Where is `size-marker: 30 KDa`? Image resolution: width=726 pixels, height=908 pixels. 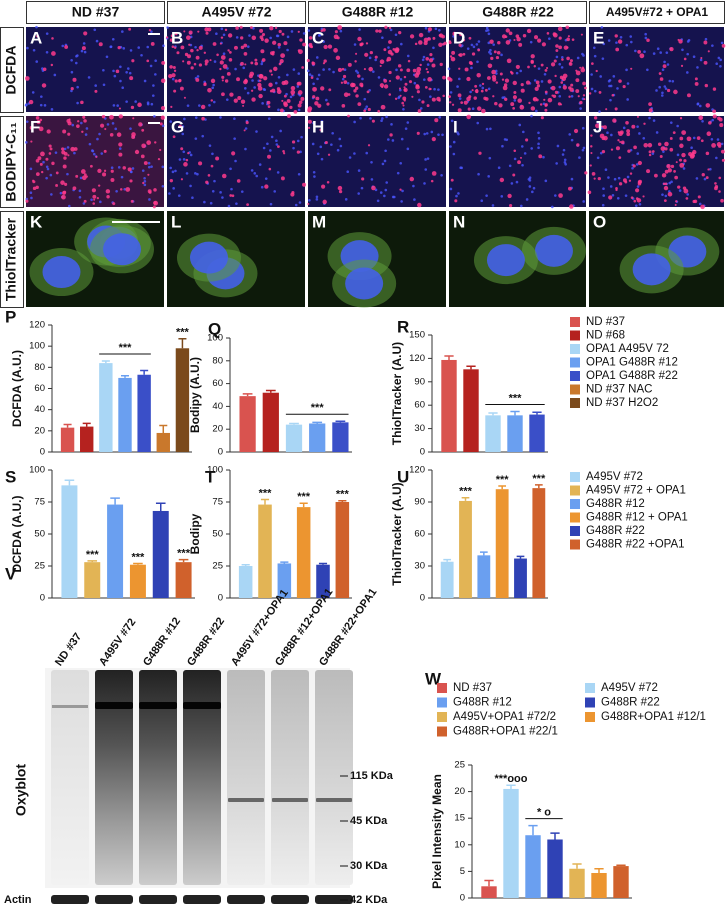
size-marker: 30 KDa is located at coordinates (369, 866).